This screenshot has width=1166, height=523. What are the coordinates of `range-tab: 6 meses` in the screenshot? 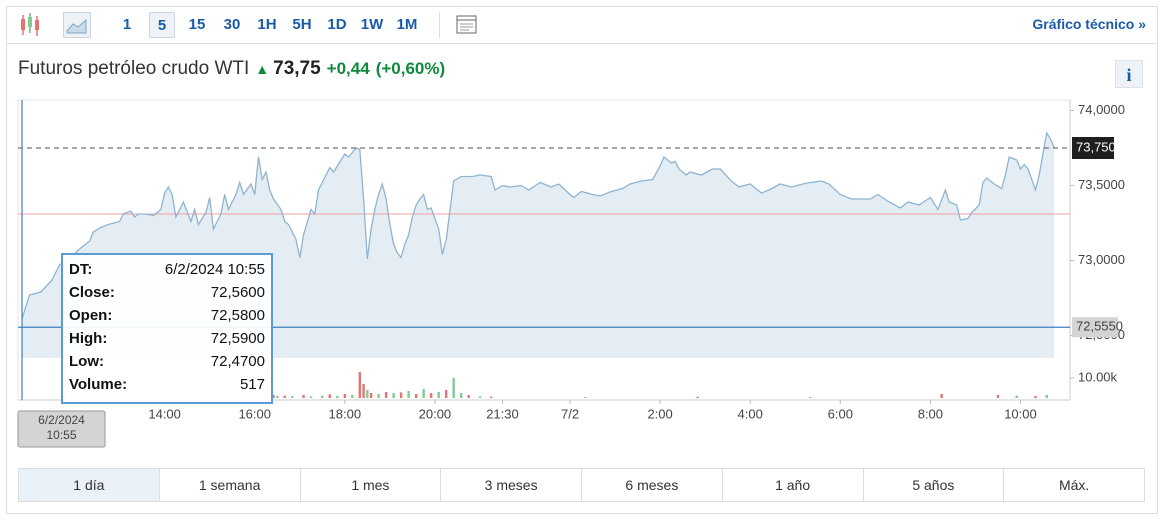 It's located at (652, 485).